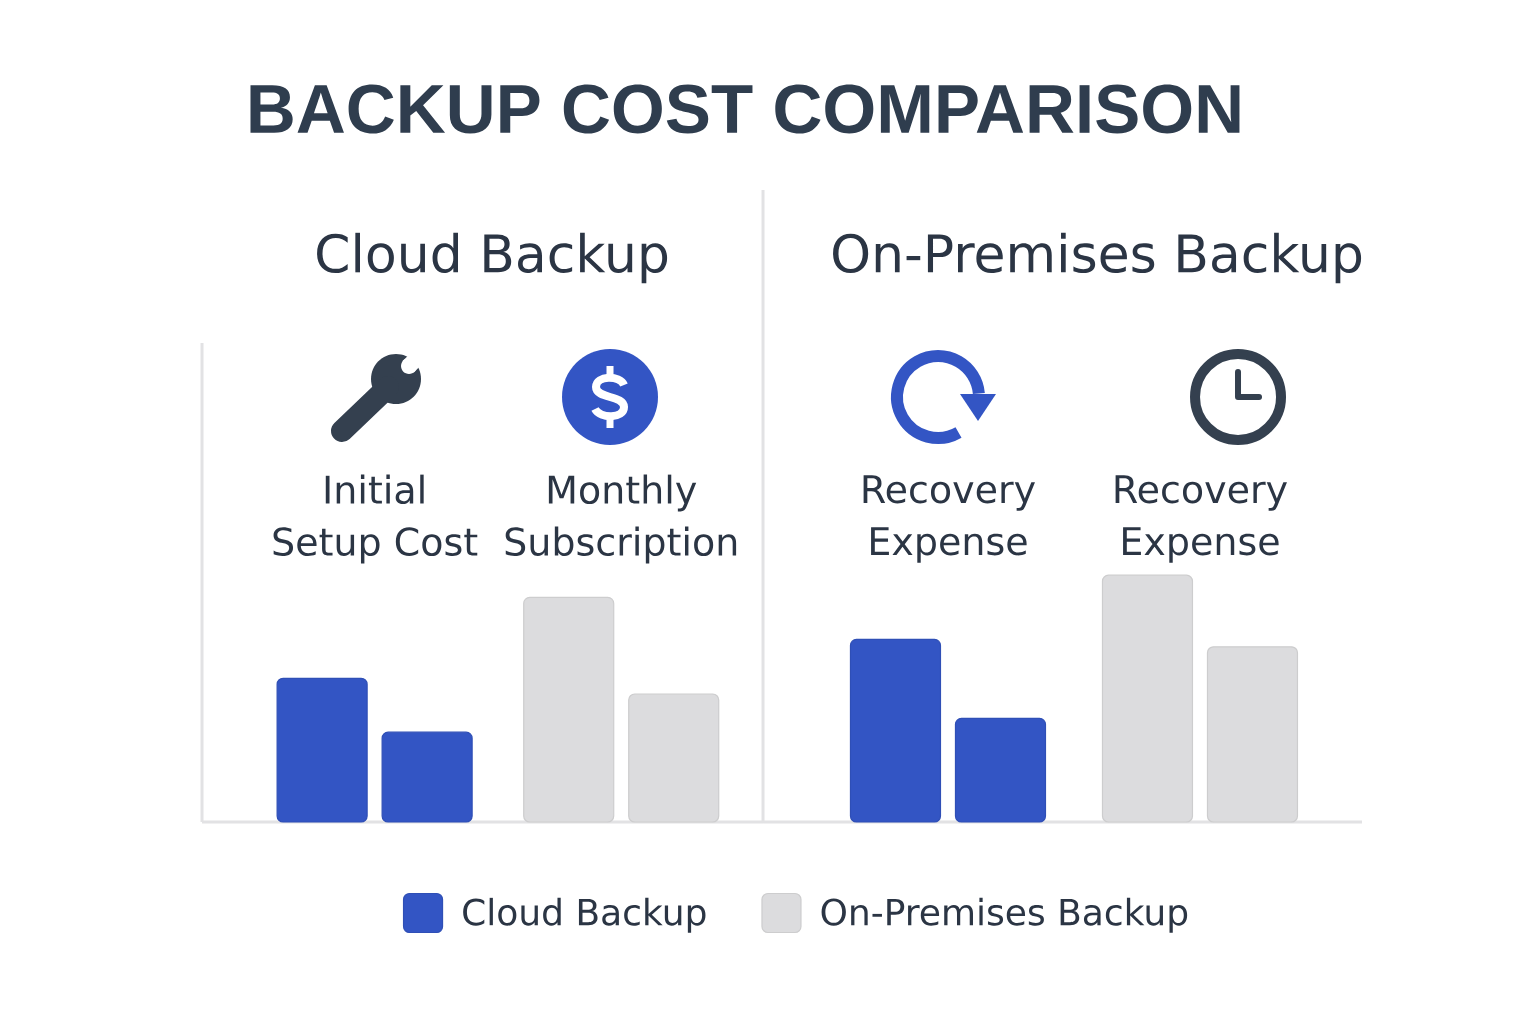 The width and height of the screenshot is (1536, 1024). What do you see at coordinates (745, 109) in the screenshot?
I see `chart-title: BACKUP COST COMPARISON` at bounding box center [745, 109].